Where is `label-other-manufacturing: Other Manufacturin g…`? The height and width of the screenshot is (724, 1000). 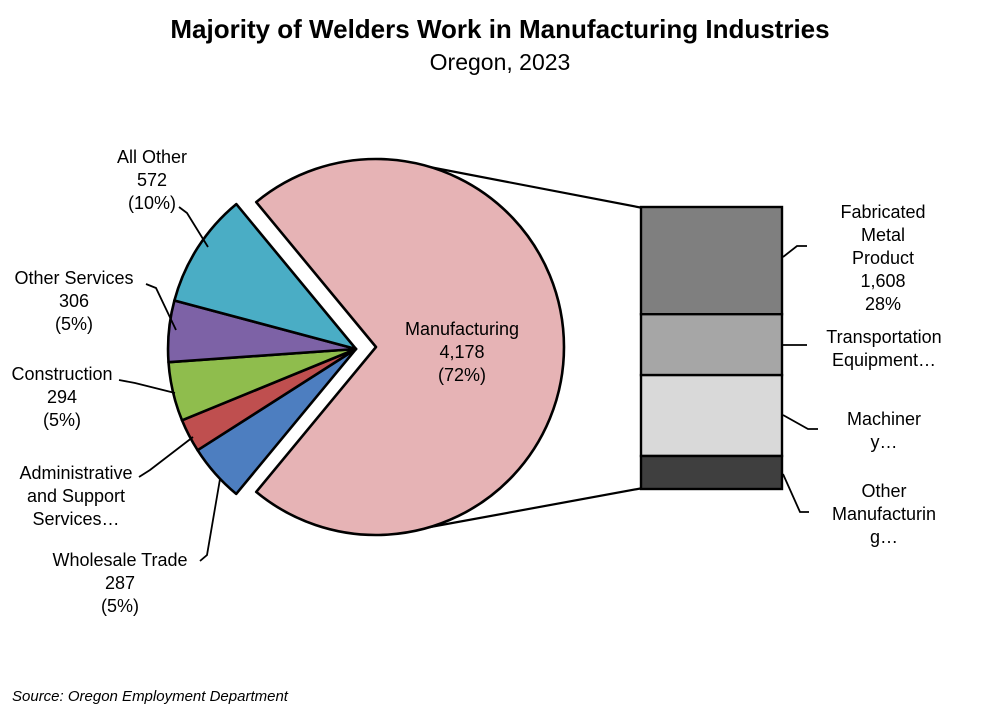
label-other-manufacturing: Other Manufacturin g… is located at coordinates (884, 514).